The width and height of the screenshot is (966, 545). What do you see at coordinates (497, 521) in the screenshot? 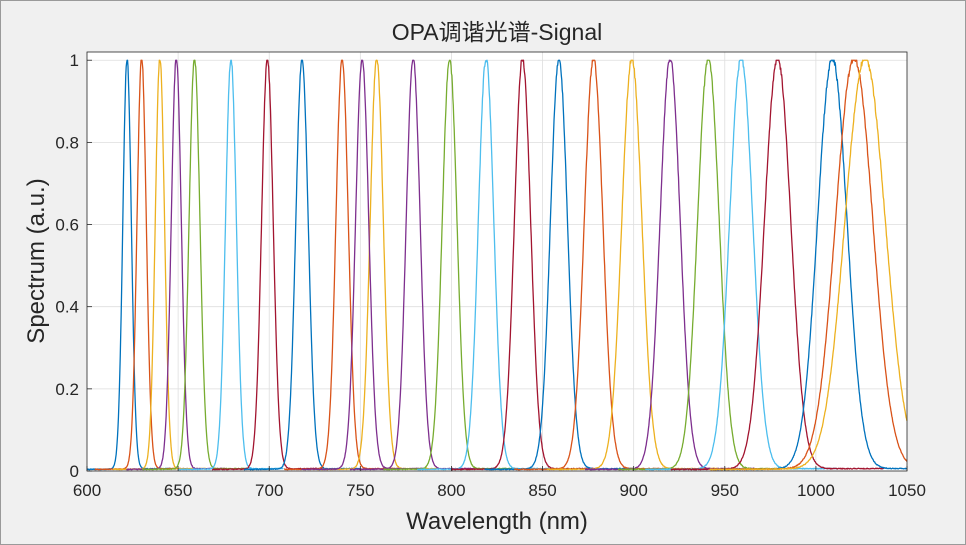
I see `x-axis-label: Wavelength (nm)` at bounding box center [497, 521].